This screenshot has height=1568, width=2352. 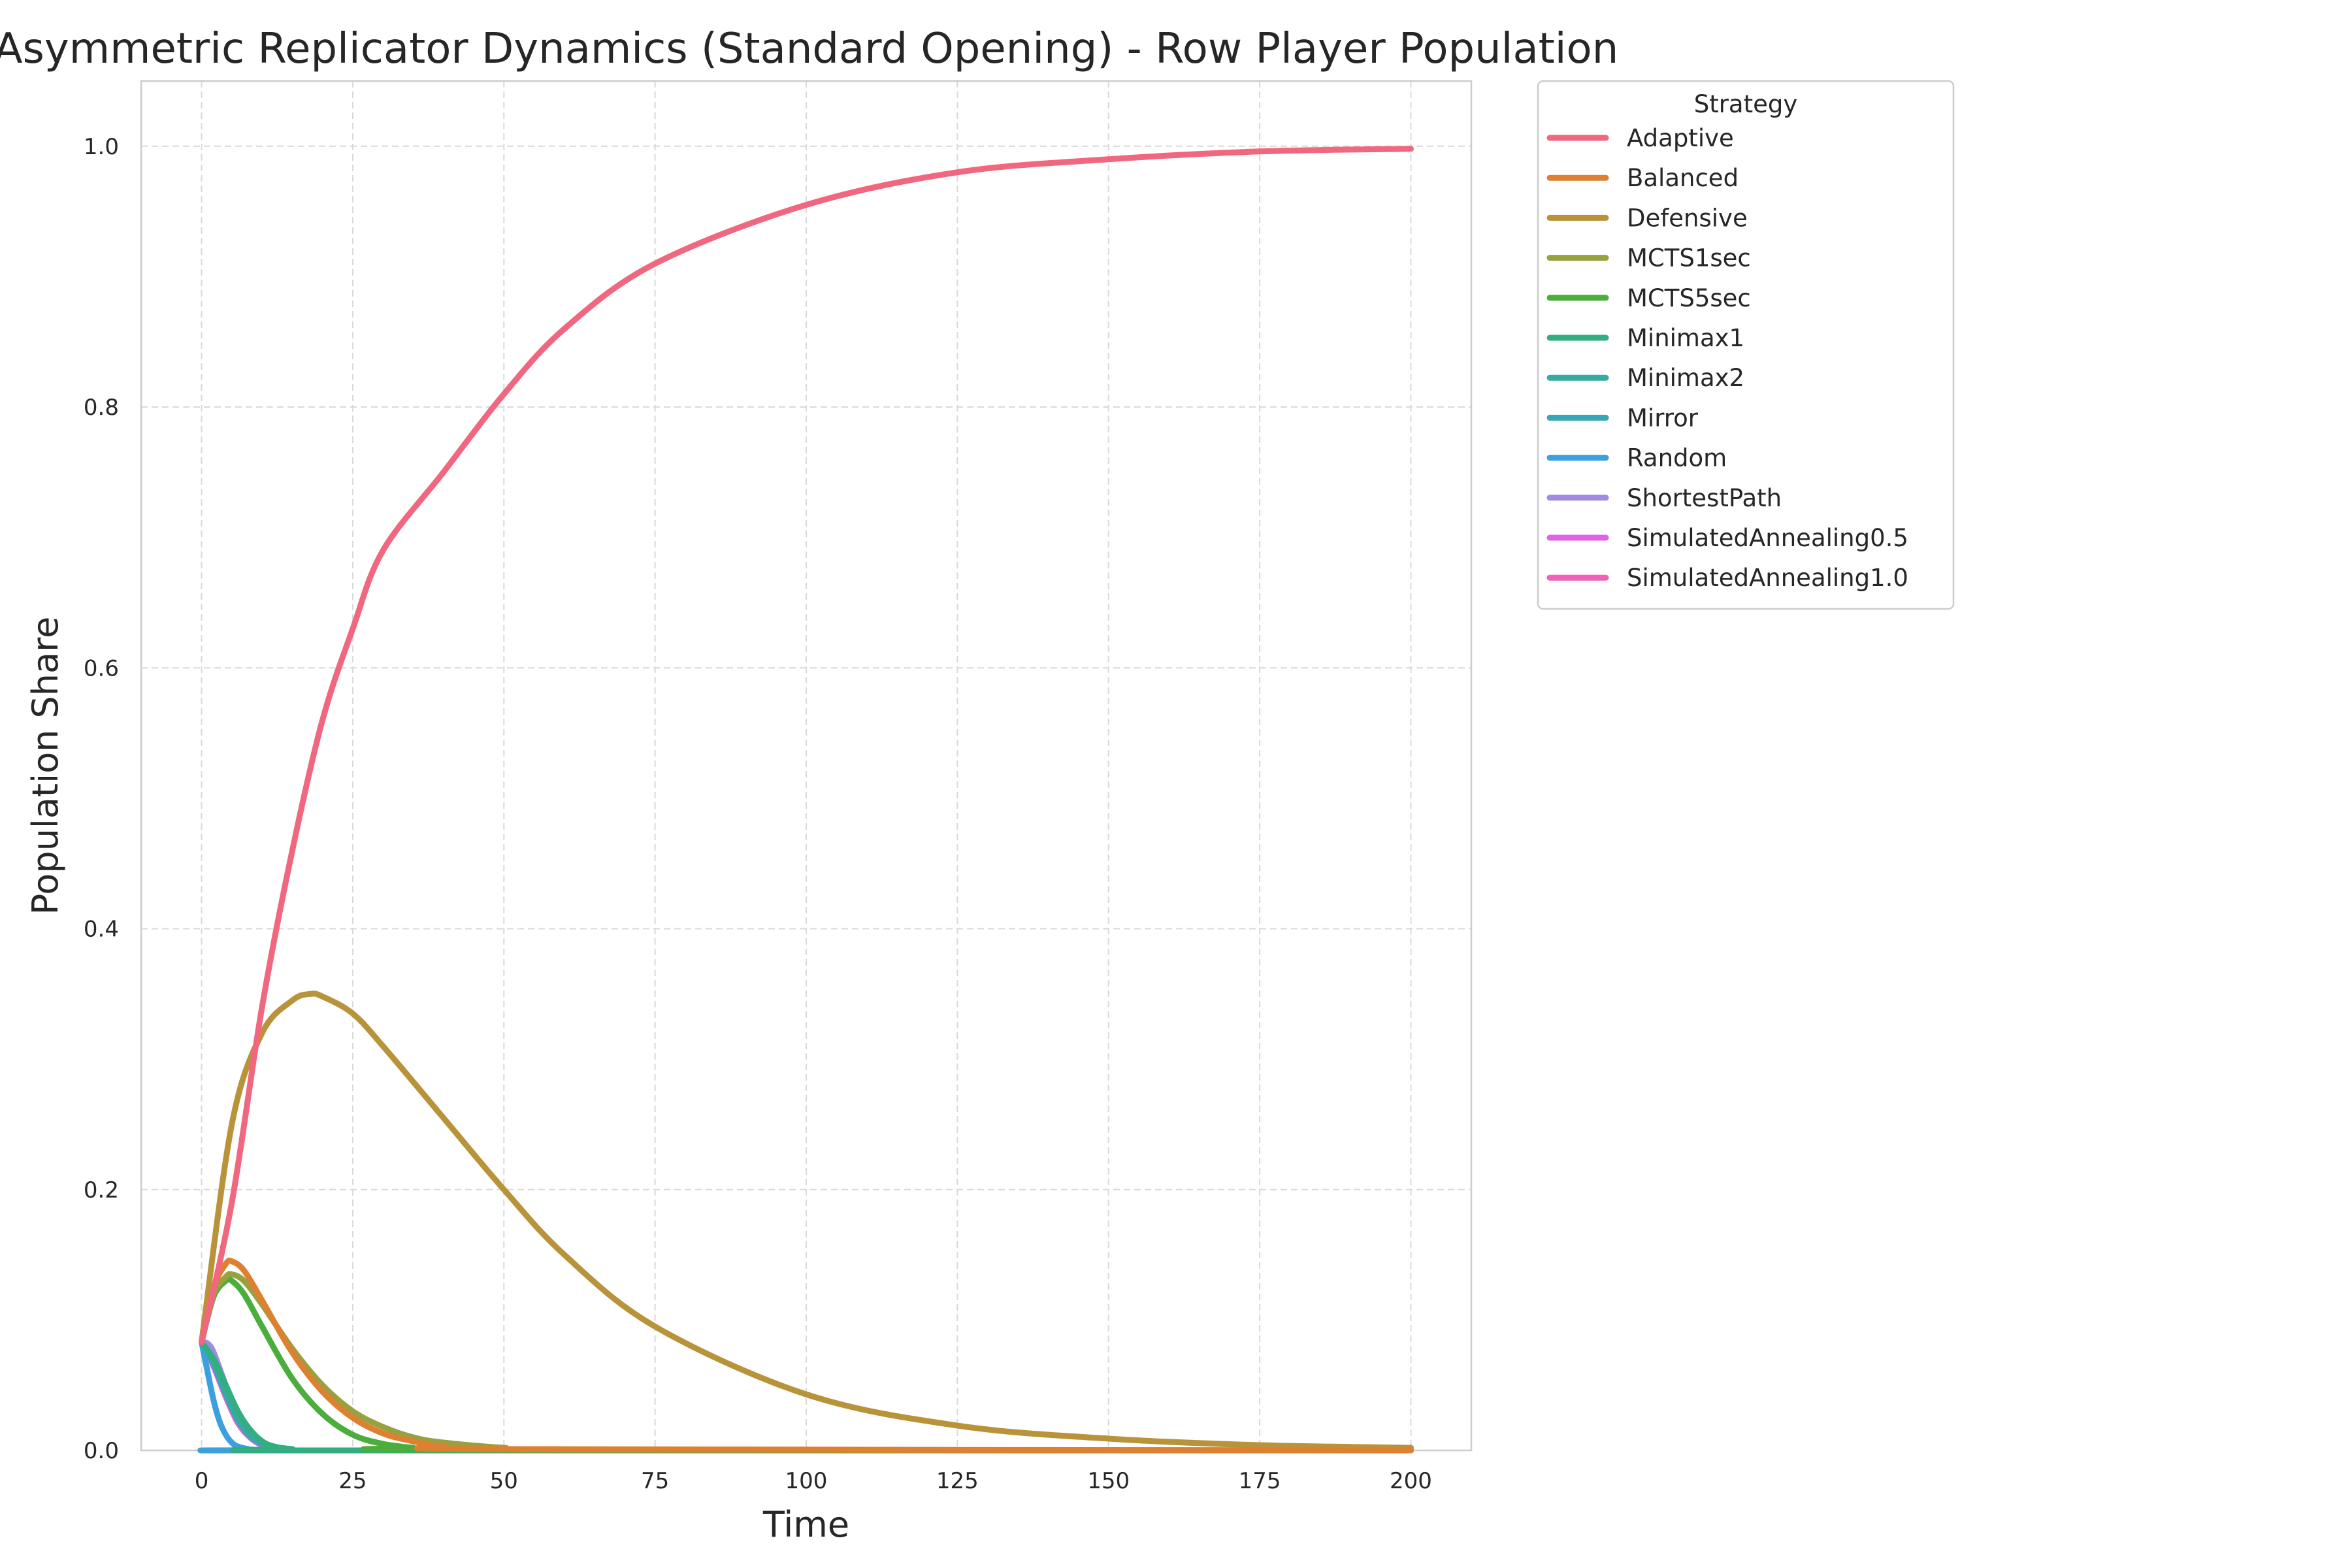 What do you see at coordinates (101, 1190) in the screenshot?
I see `y-tick-label: 0.2` at bounding box center [101, 1190].